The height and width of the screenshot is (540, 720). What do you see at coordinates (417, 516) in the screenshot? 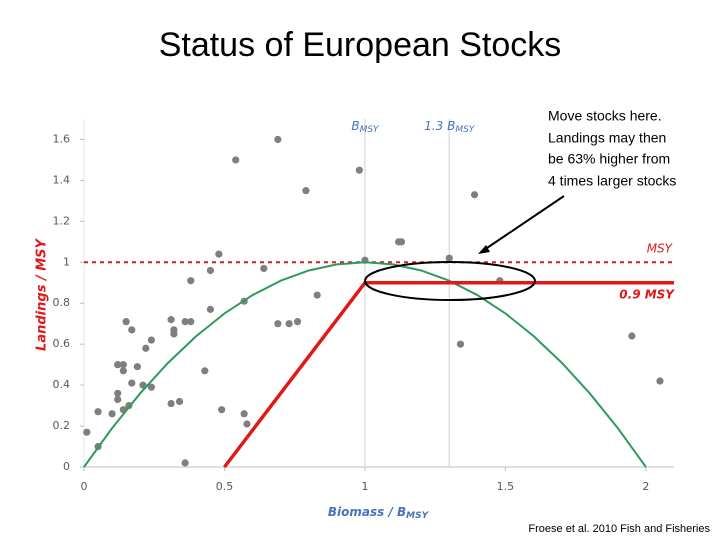
I see `x-axis-label-sub: MSY` at bounding box center [417, 516].